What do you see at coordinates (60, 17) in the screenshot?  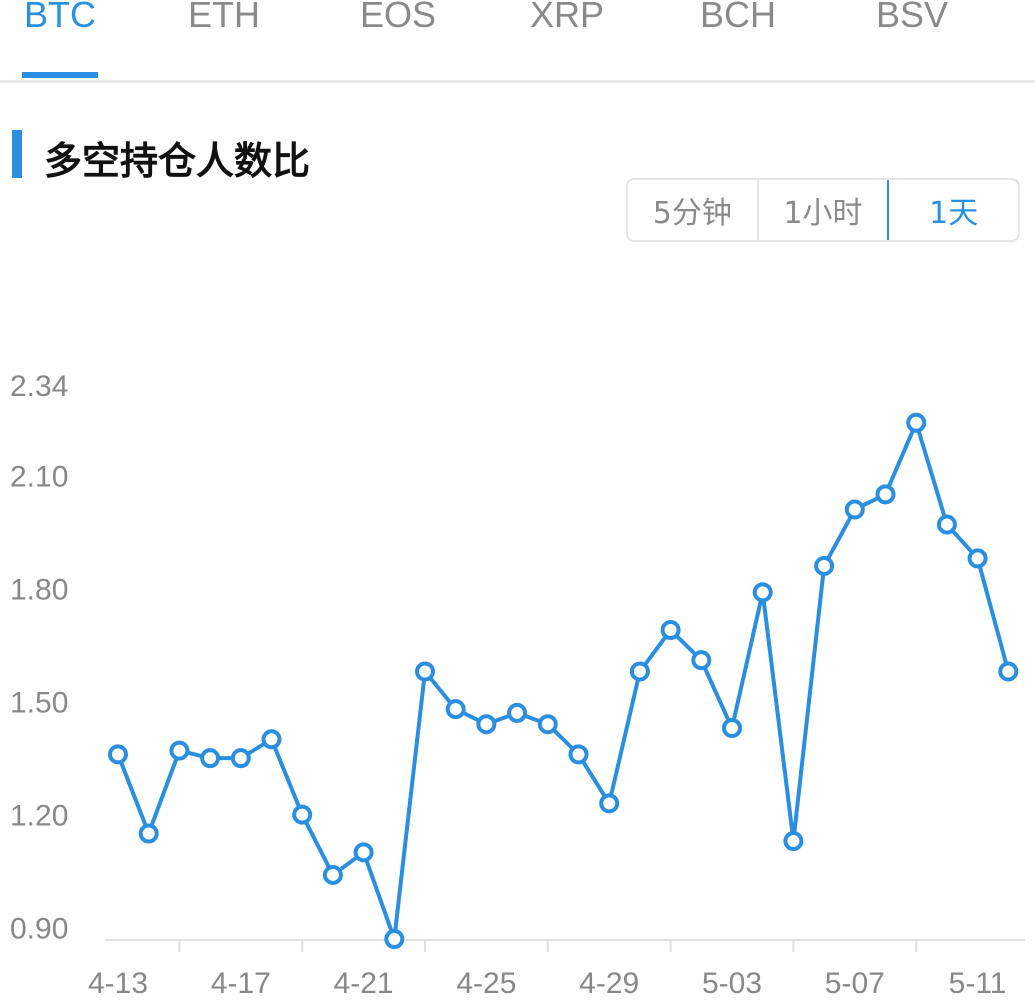 I see `tab-btc: BTC` at bounding box center [60, 17].